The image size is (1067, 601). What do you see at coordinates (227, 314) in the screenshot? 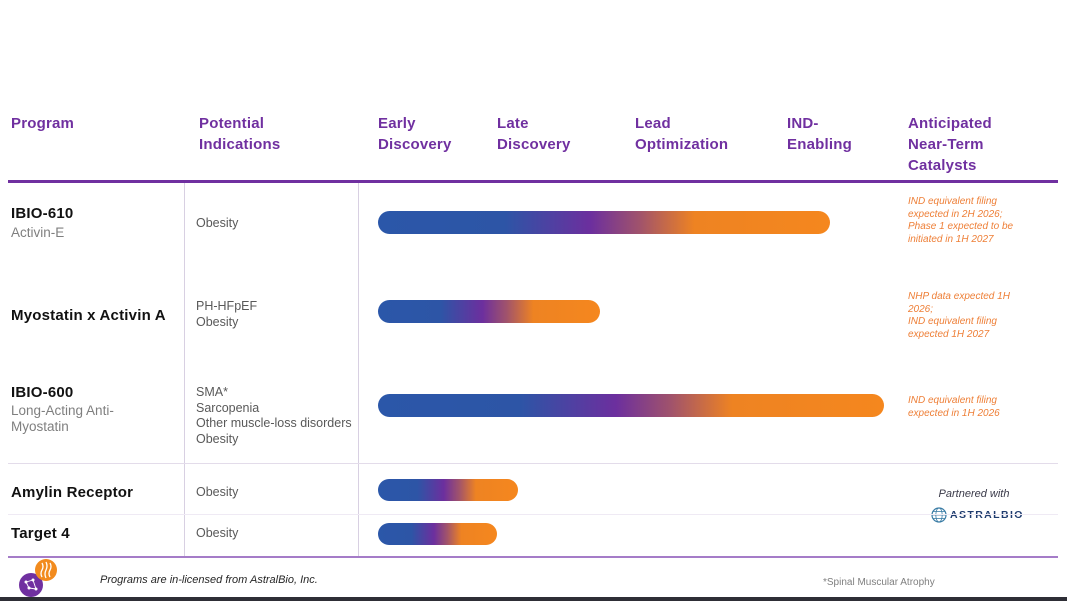
I see `indications-text: PH-HFpEF Obesity` at bounding box center [227, 314].